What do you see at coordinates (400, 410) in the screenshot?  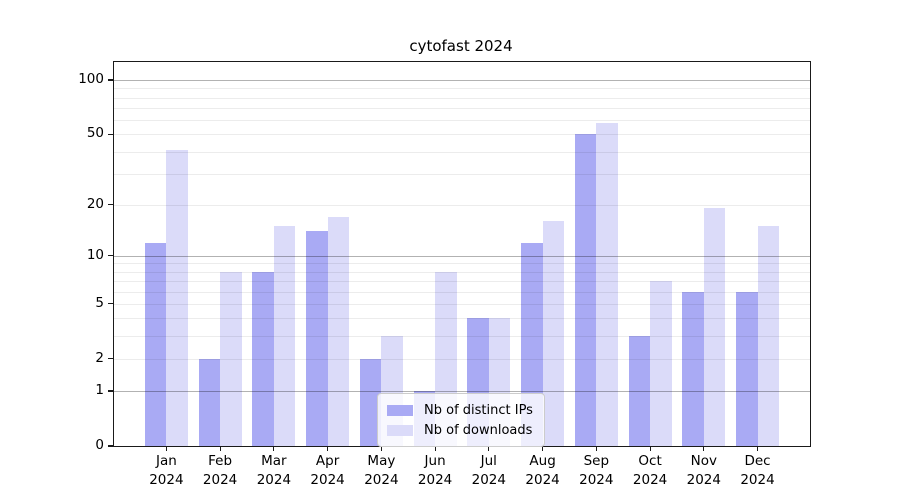 I see `legend-swatch-distinct-ips` at bounding box center [400, 410].